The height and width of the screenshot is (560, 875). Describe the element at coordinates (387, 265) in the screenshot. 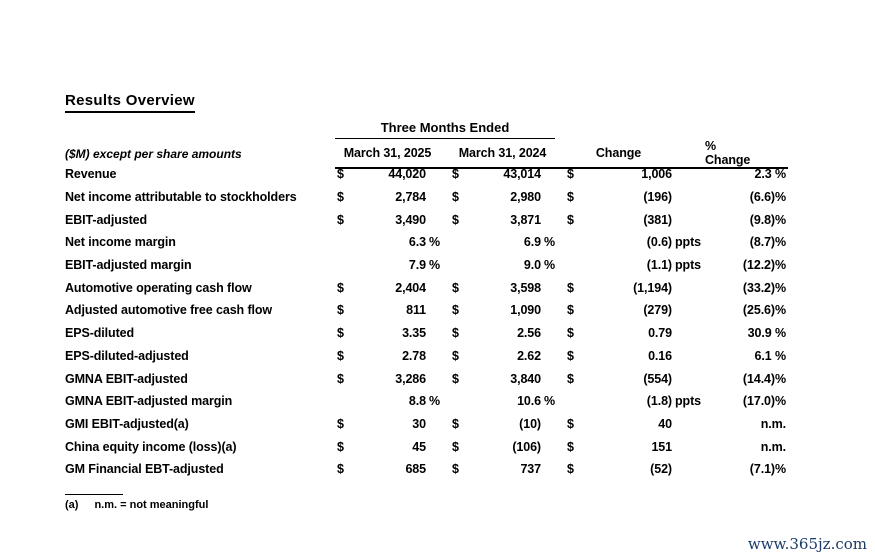

I see `cell-march-2025: 7.9 %` at that location.